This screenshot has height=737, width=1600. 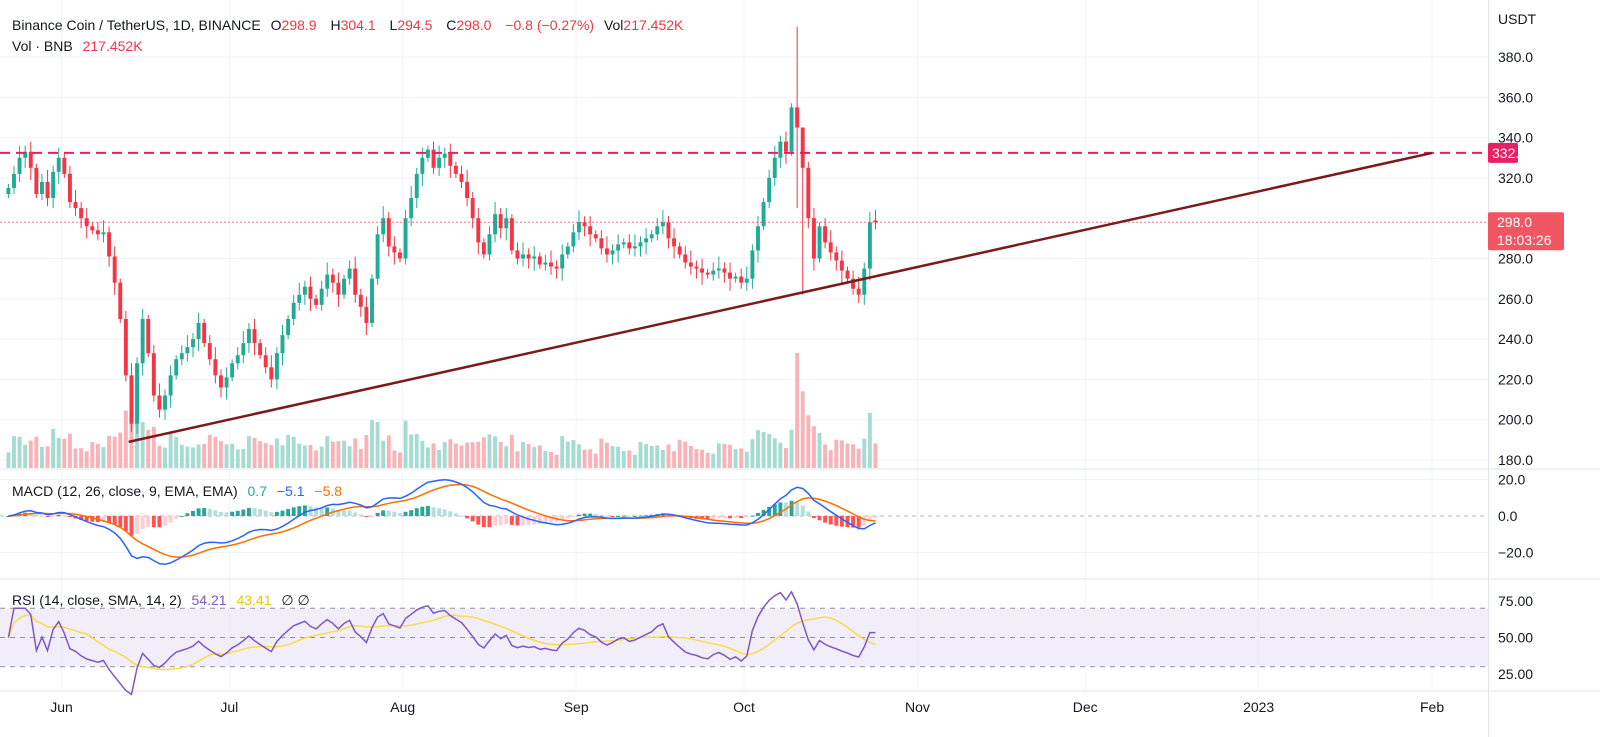 What do you see at coordinates (80, 46) in the screenshot?
I see `volume-legend: Vol · BNB 217.452K` at bounding box center [80, 46].